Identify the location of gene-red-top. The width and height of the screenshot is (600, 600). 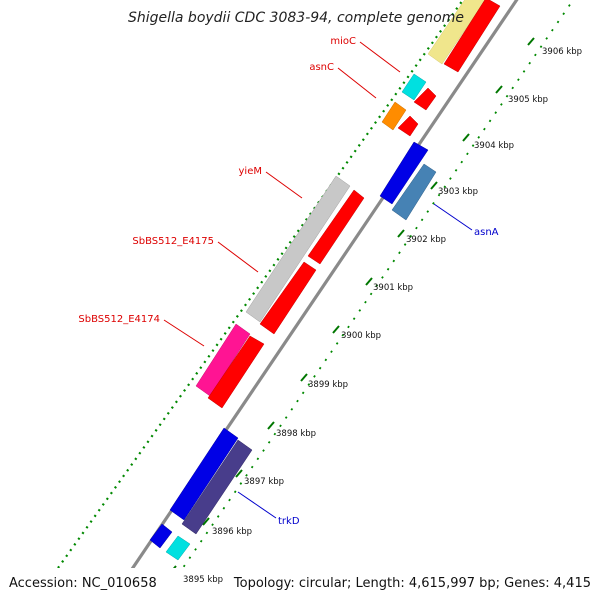
(472, 36).